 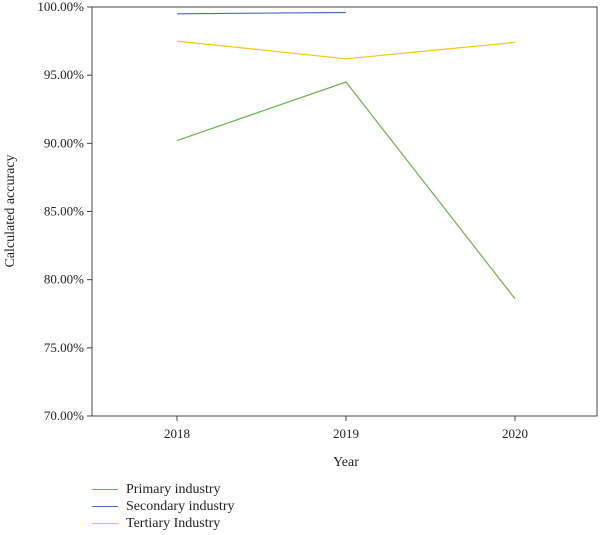 What do you see at coordinates (515, 433) in the screenshot?
I see `x-tick-label: 2020` at bounding box center [515, 433].